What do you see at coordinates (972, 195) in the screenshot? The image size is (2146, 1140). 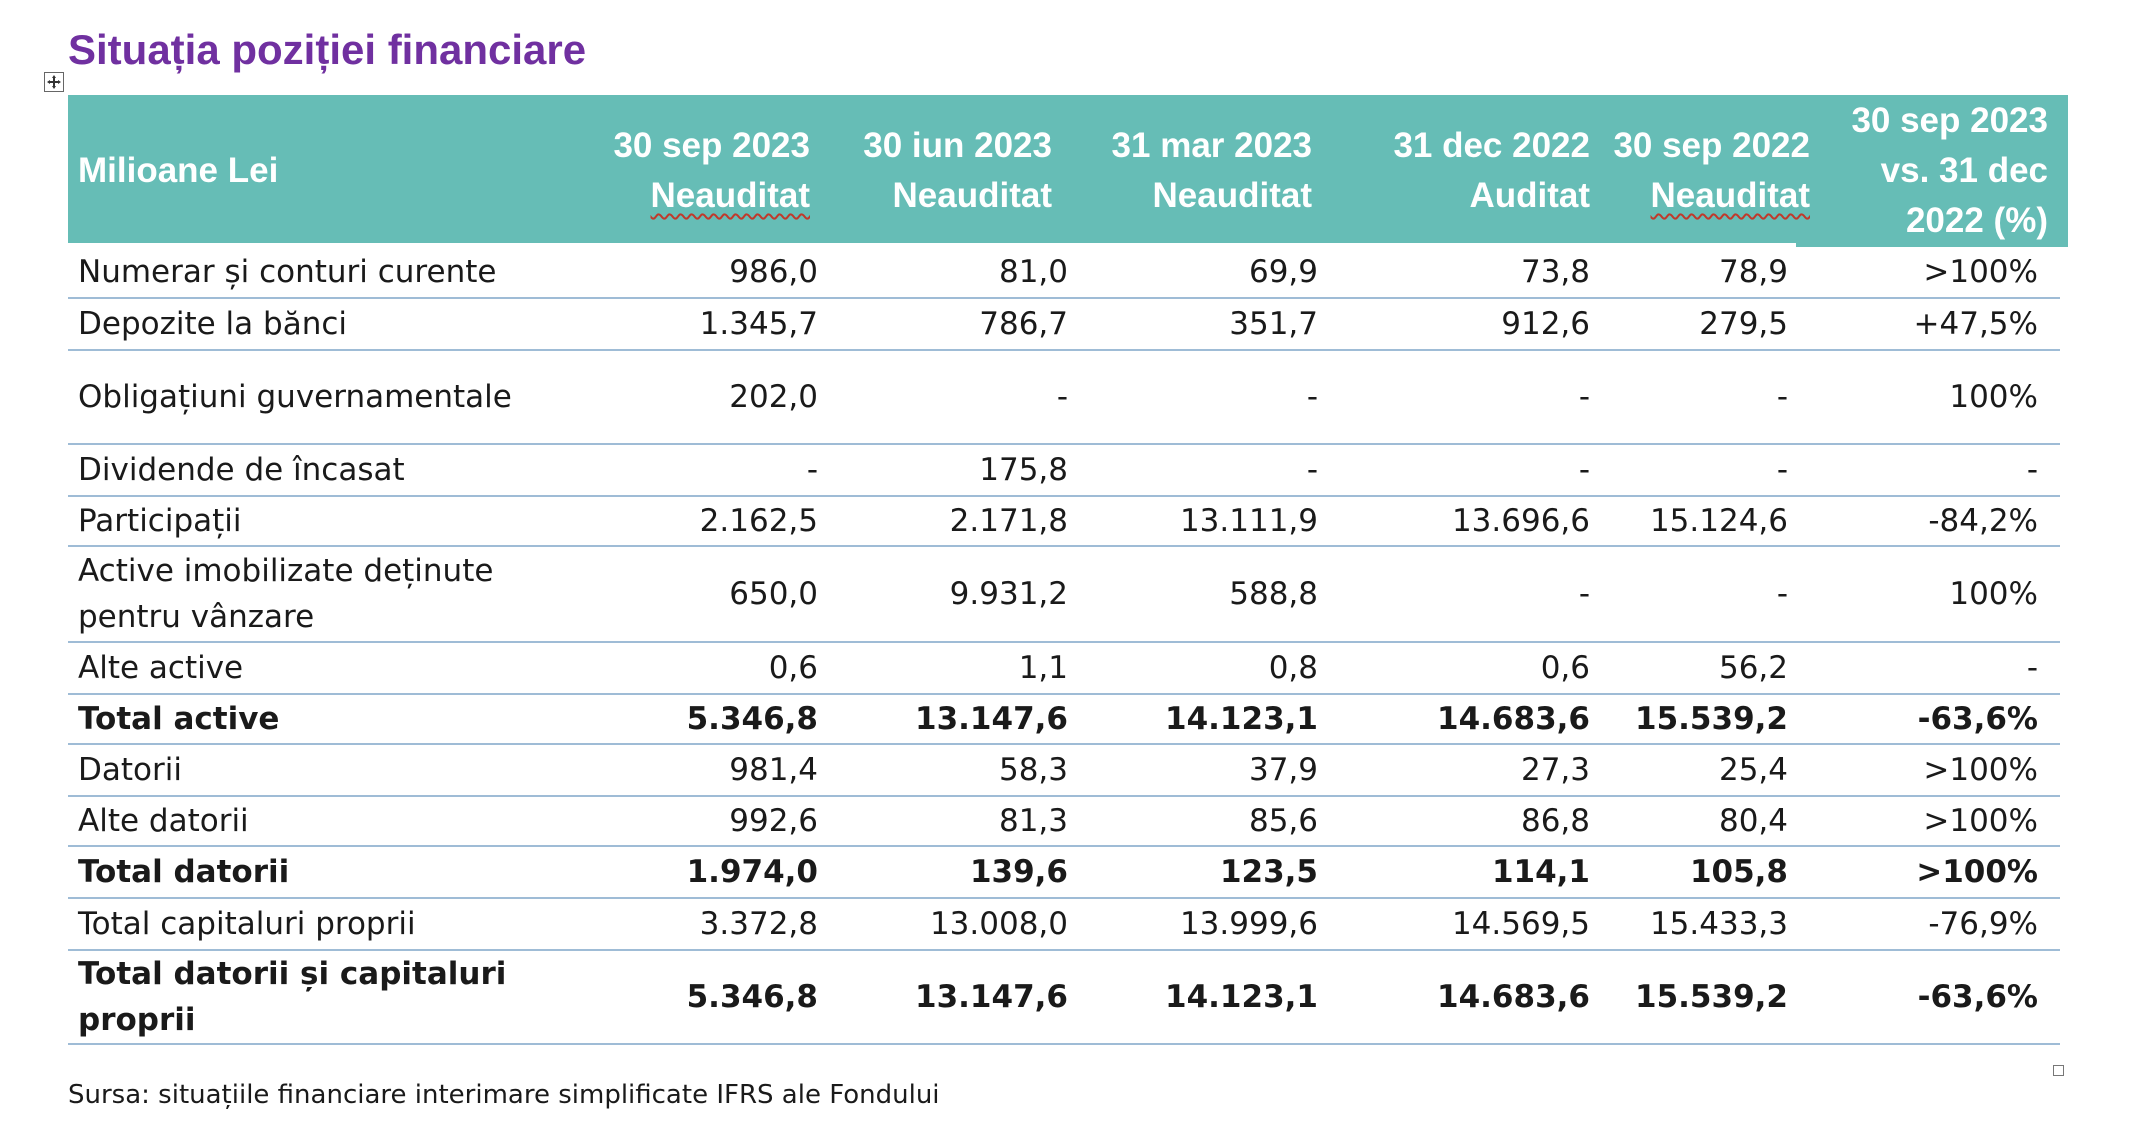 I see `header-col-2-line2: Neauditat` at bounding box center [972, 195].